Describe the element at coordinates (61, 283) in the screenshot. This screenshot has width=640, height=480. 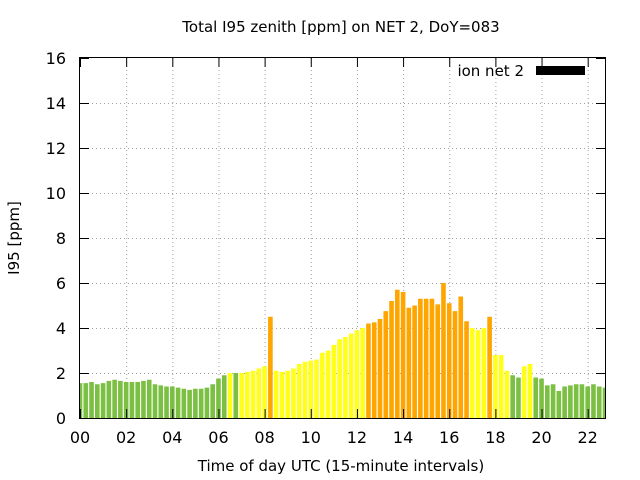
I see `y-tick-label: 6` at that location.